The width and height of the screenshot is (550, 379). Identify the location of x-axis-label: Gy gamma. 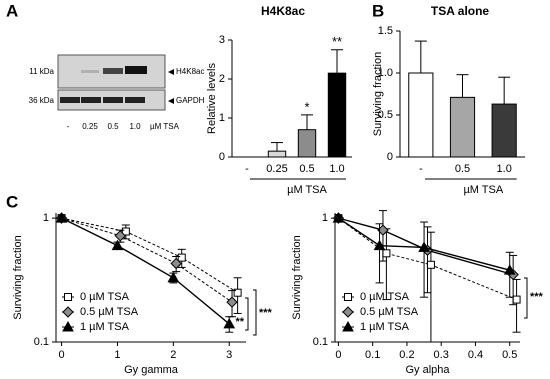
(151, 370).